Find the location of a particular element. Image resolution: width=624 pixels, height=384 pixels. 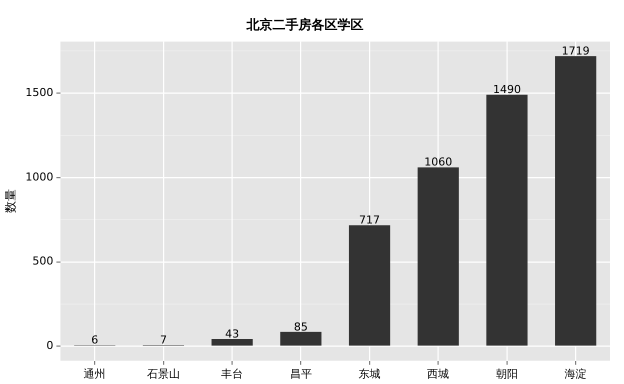

chart-title: 北京二手房各区学区 is located at coordinates (305, 25).